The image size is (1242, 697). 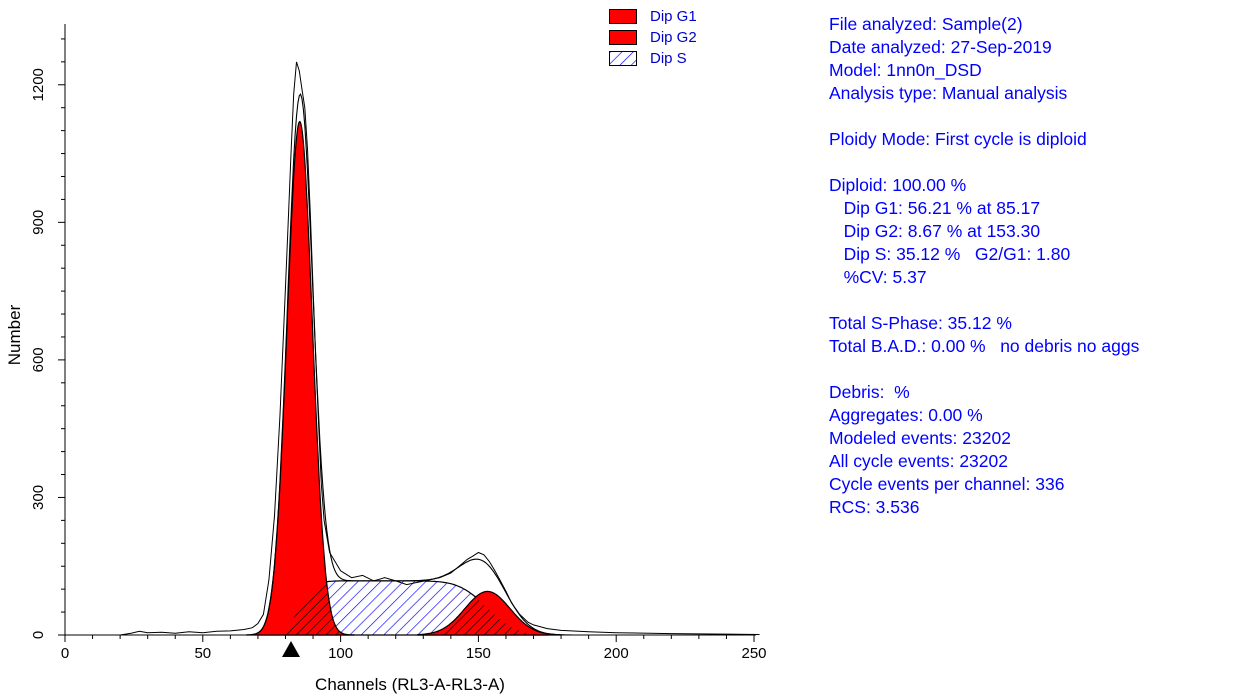 I want to click on dip-g1-peak, so click(x=300, y=378).